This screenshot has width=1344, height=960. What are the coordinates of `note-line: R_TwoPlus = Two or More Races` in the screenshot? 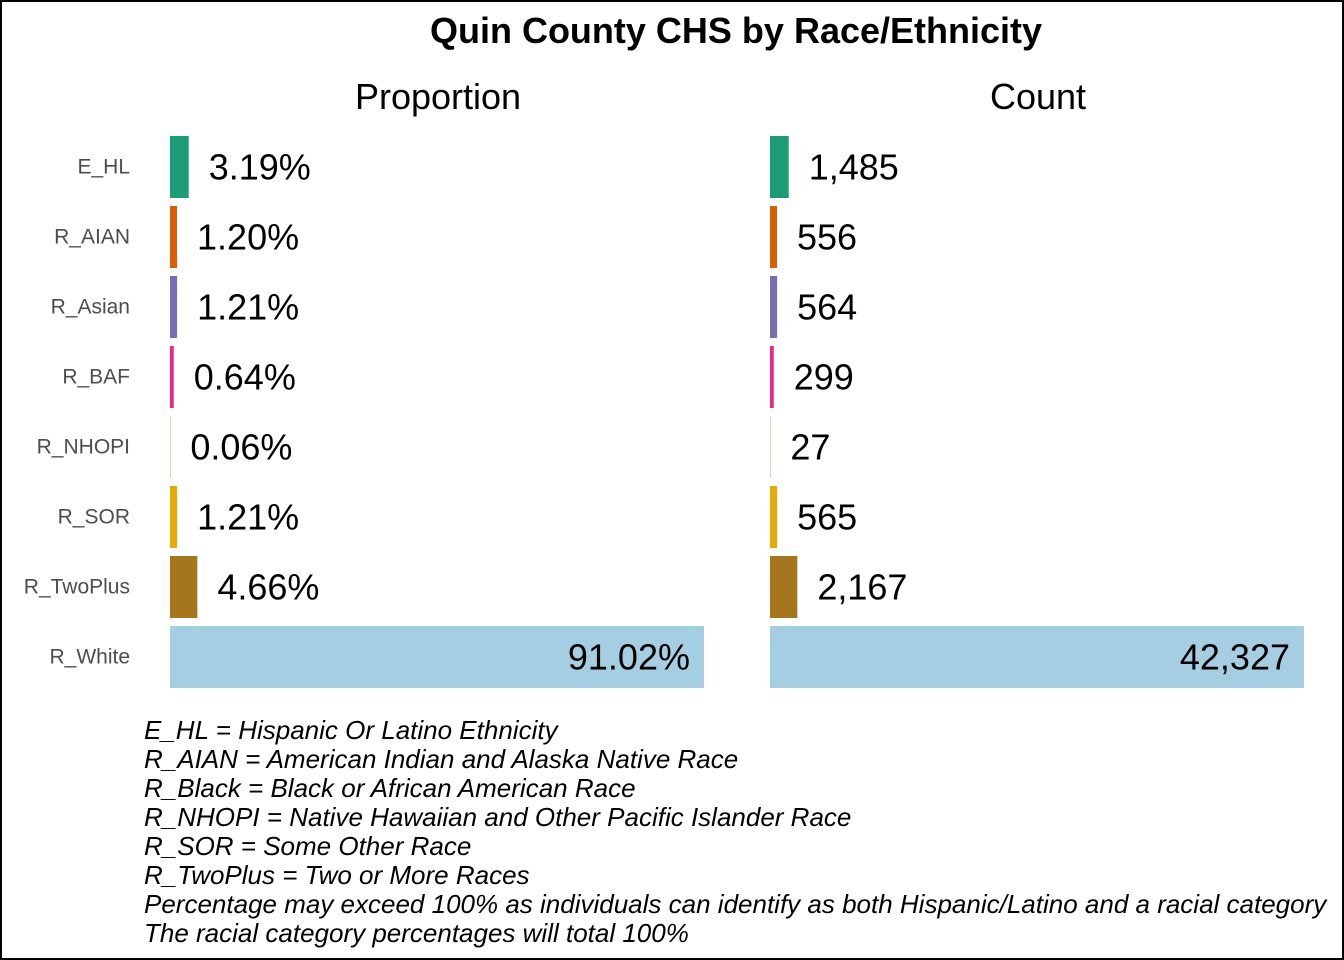 It's located at (337, 875).